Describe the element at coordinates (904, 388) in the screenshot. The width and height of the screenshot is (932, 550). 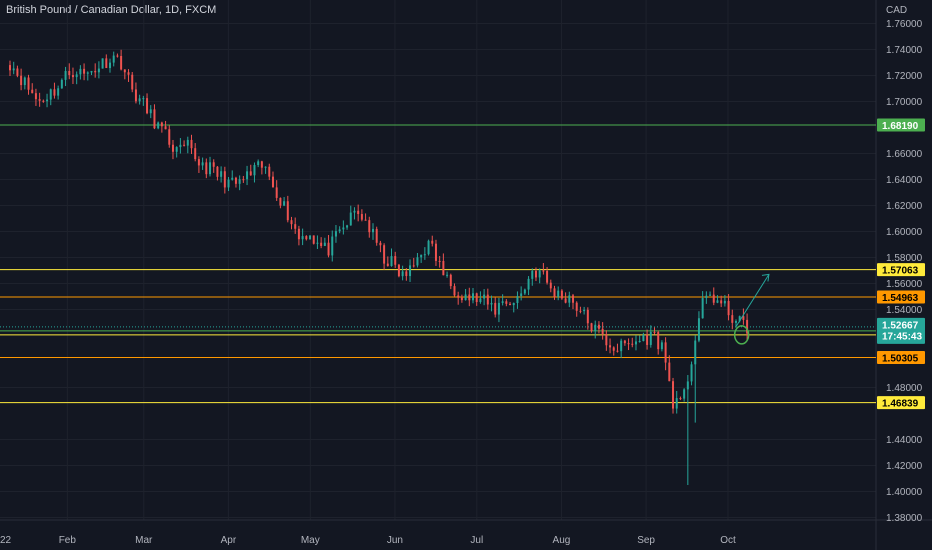
I see `y-tick-label: 1.48000` at that location.